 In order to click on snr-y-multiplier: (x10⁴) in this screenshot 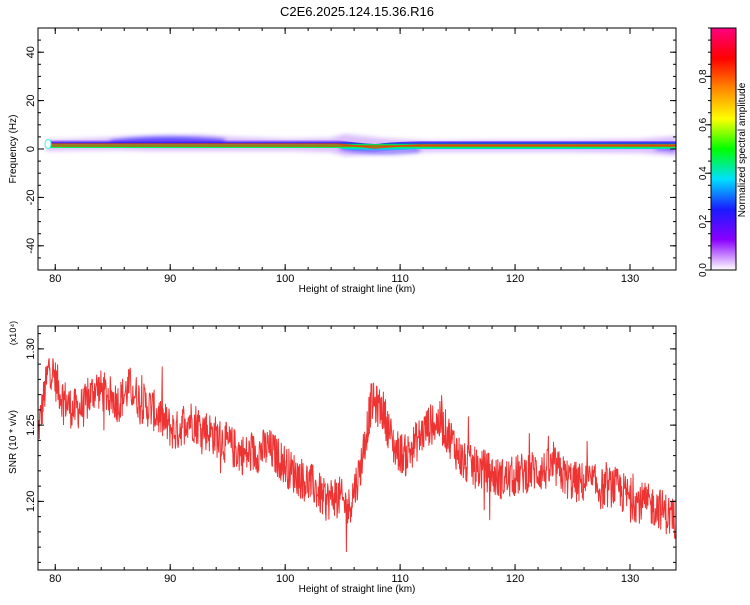, I will do `click(13, 333)`.